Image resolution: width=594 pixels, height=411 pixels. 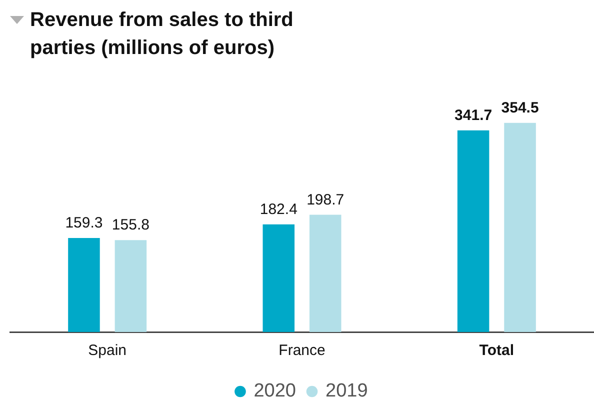 What do you see at coordinates (302, 351) in the screenshot?
I see `x-tick-label: France` at bounding box center [302, 351].